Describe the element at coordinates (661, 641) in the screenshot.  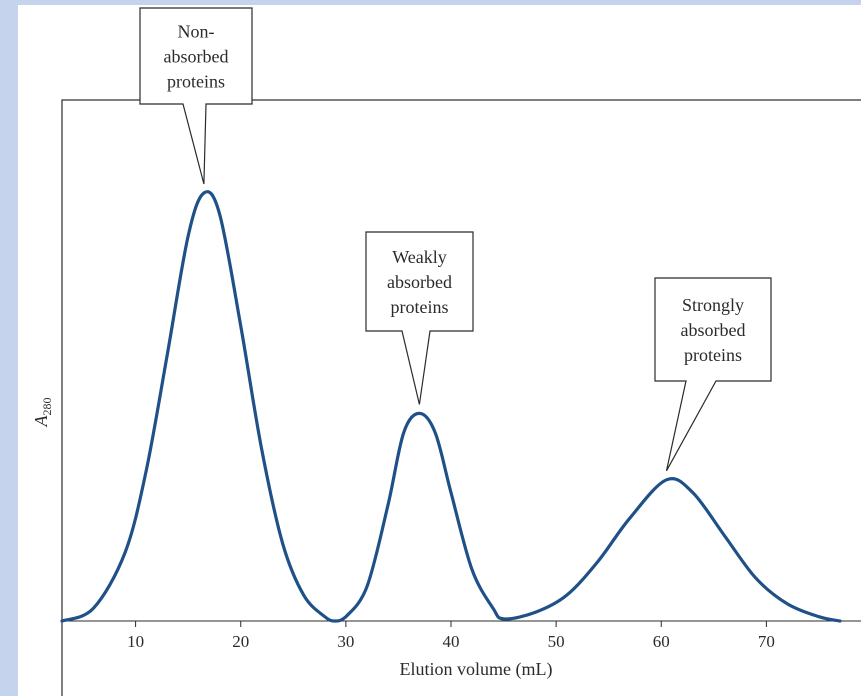
I see `x-tick-label: 60` at that location.